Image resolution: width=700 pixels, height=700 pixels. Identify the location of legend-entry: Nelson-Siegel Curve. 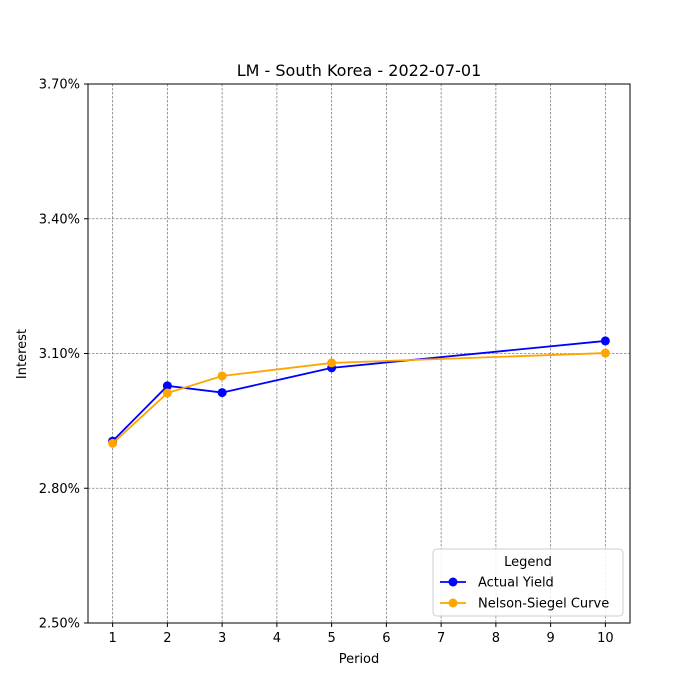
(524, 604).